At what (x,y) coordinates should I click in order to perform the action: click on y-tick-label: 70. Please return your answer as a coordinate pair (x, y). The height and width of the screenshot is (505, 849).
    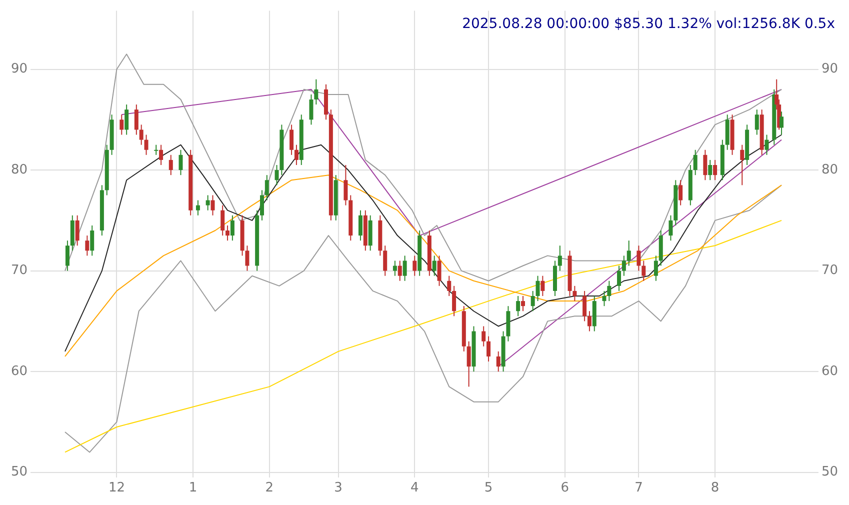
    Looking at the image, I should click on (19, 270).